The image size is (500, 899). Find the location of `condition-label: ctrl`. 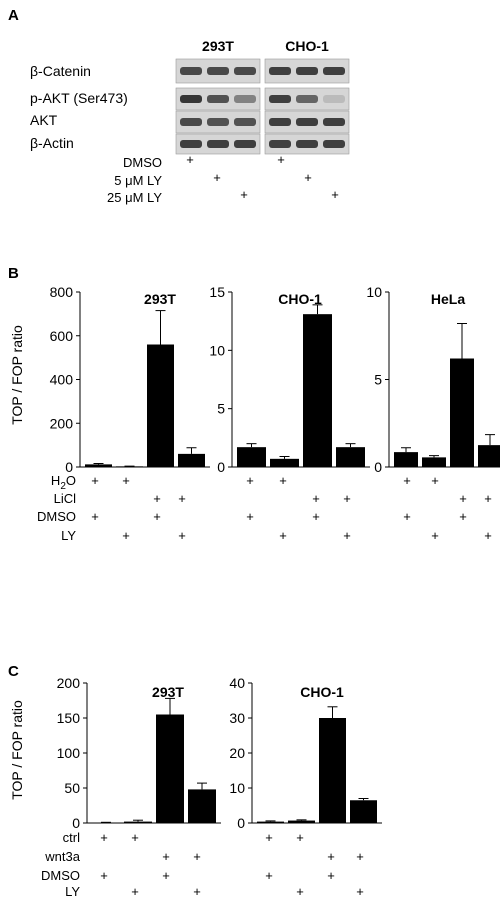

condition-label: ctrl is located at coordinates (71, 837).